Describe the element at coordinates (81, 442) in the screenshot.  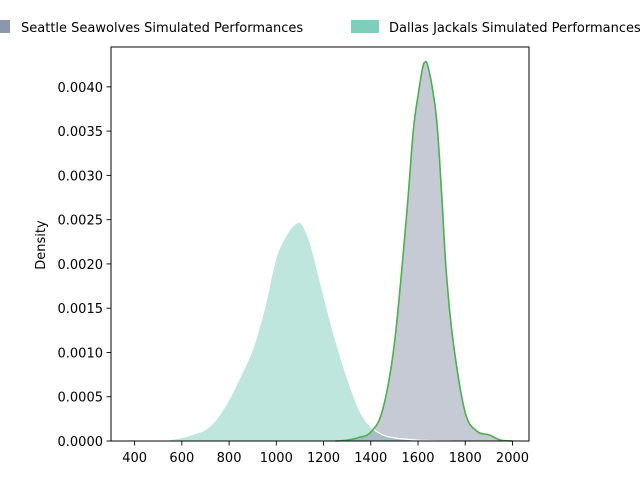
I see `y-tick-label: 0.0000` at that location.